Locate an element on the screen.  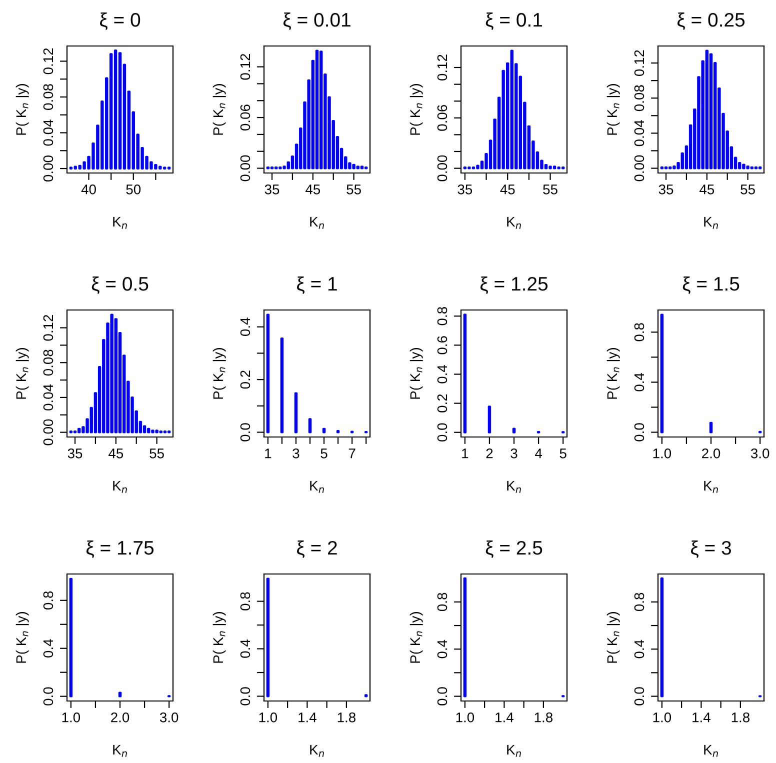
chart-title: ξ = 0.5 is located at coordinates (120, 285).